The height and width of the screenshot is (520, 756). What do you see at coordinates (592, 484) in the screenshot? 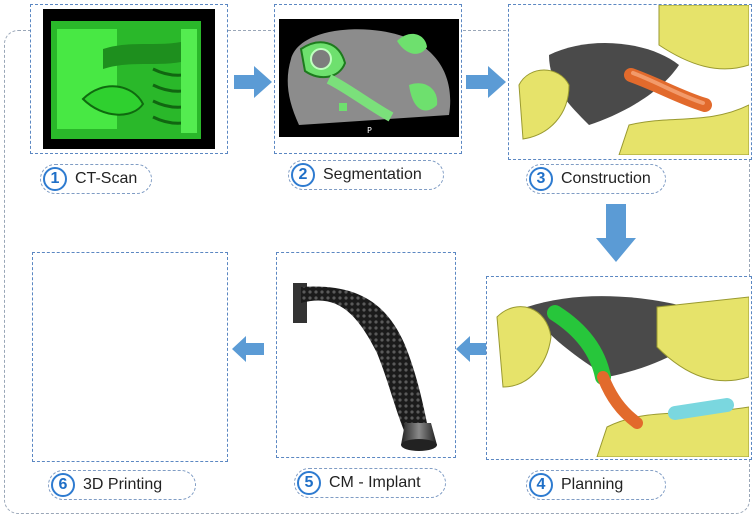
I see `step-4-text: Planning` at bounding box center [592, 484].